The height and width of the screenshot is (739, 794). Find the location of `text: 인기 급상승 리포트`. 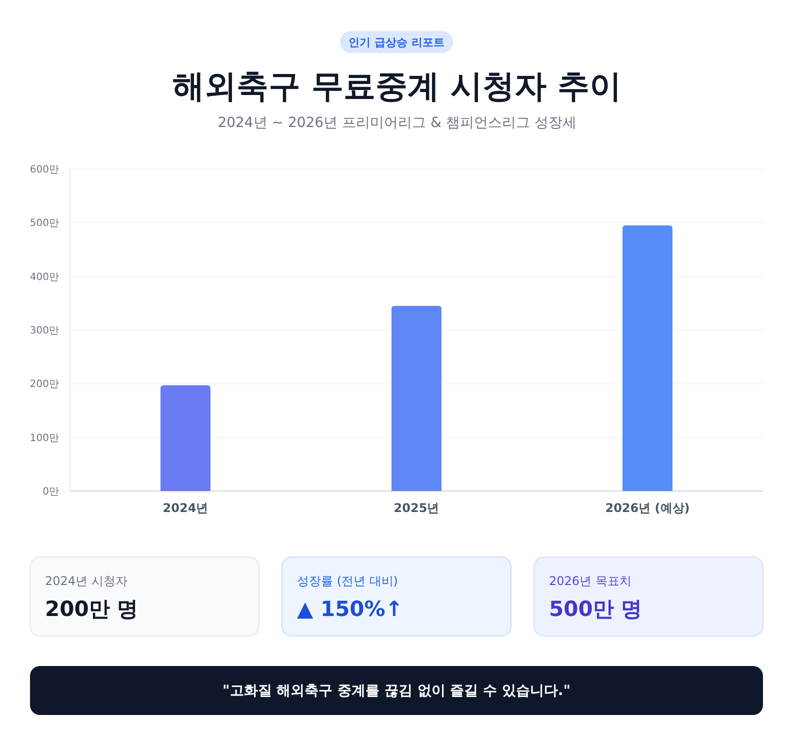

text: 인기 급상승 리포트 is located at coordinates (396, 42).